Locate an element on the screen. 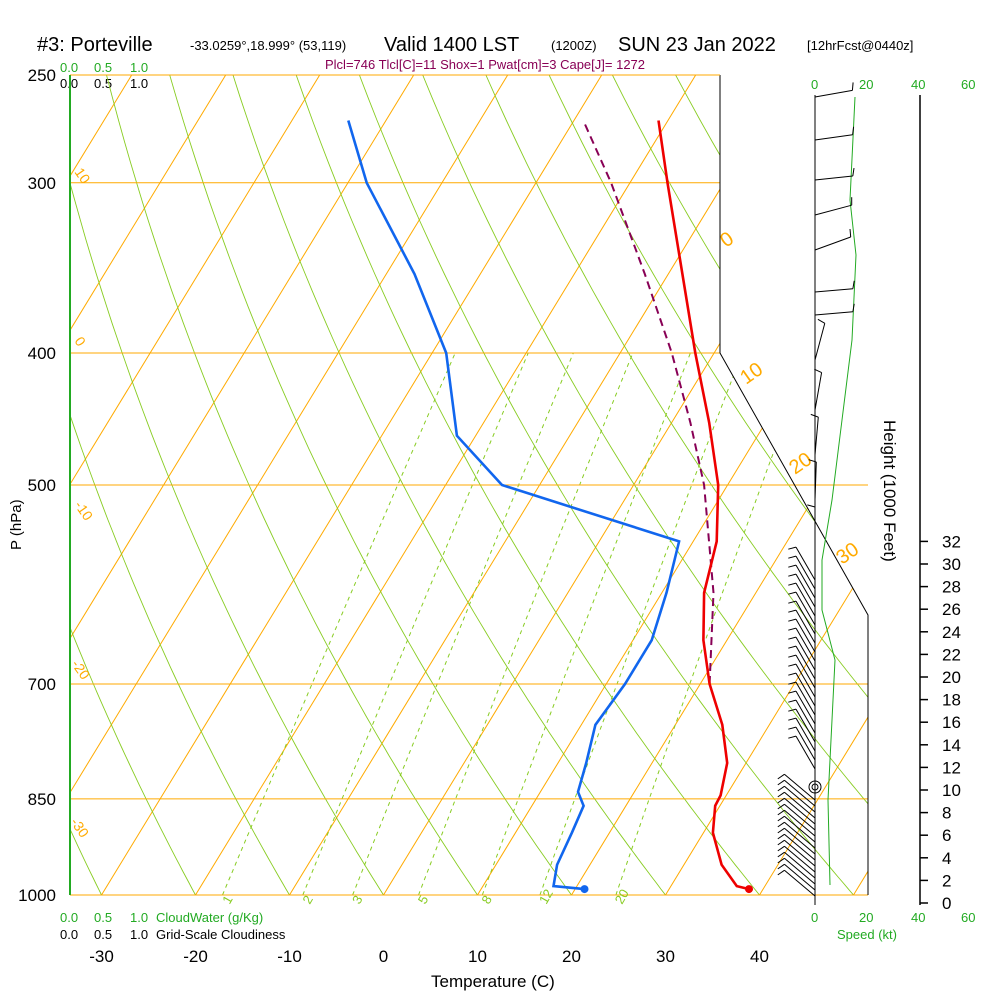 This screenshot has height=1000, width=1000. temperature-axis-title: Temperature (C) is located at coordinates (493, 981).